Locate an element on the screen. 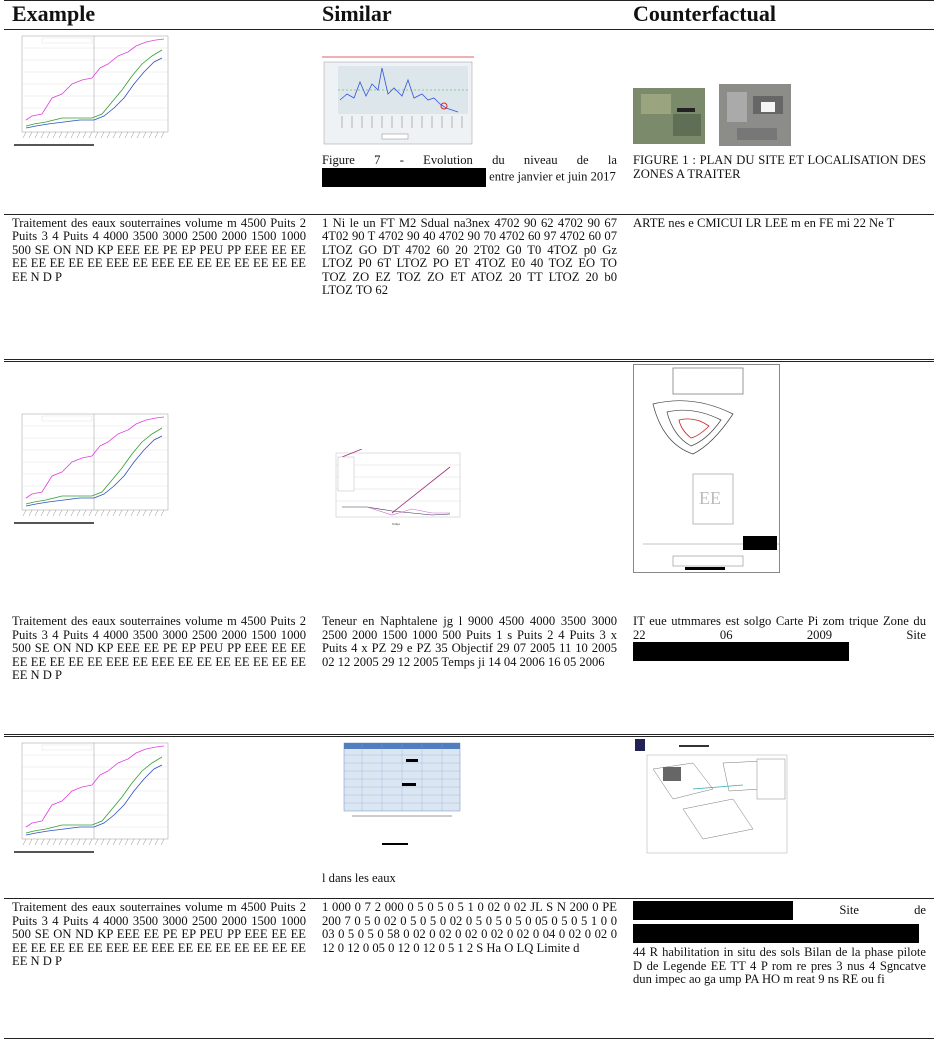 Image resolution: width=938 pixels, height=1046 pixels. site-plan is located at coordinates (711, 795).